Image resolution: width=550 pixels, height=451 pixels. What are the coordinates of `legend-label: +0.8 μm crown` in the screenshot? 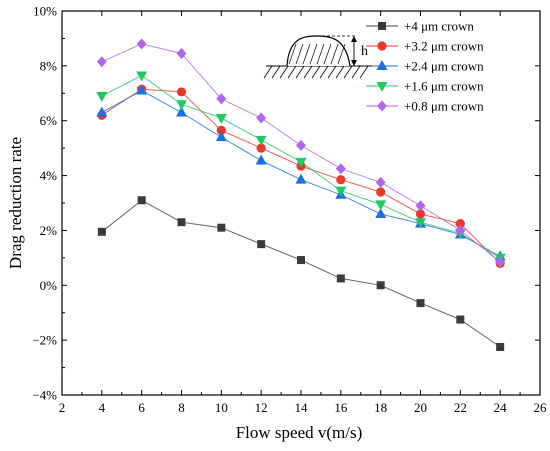 It's located at (444, 106).